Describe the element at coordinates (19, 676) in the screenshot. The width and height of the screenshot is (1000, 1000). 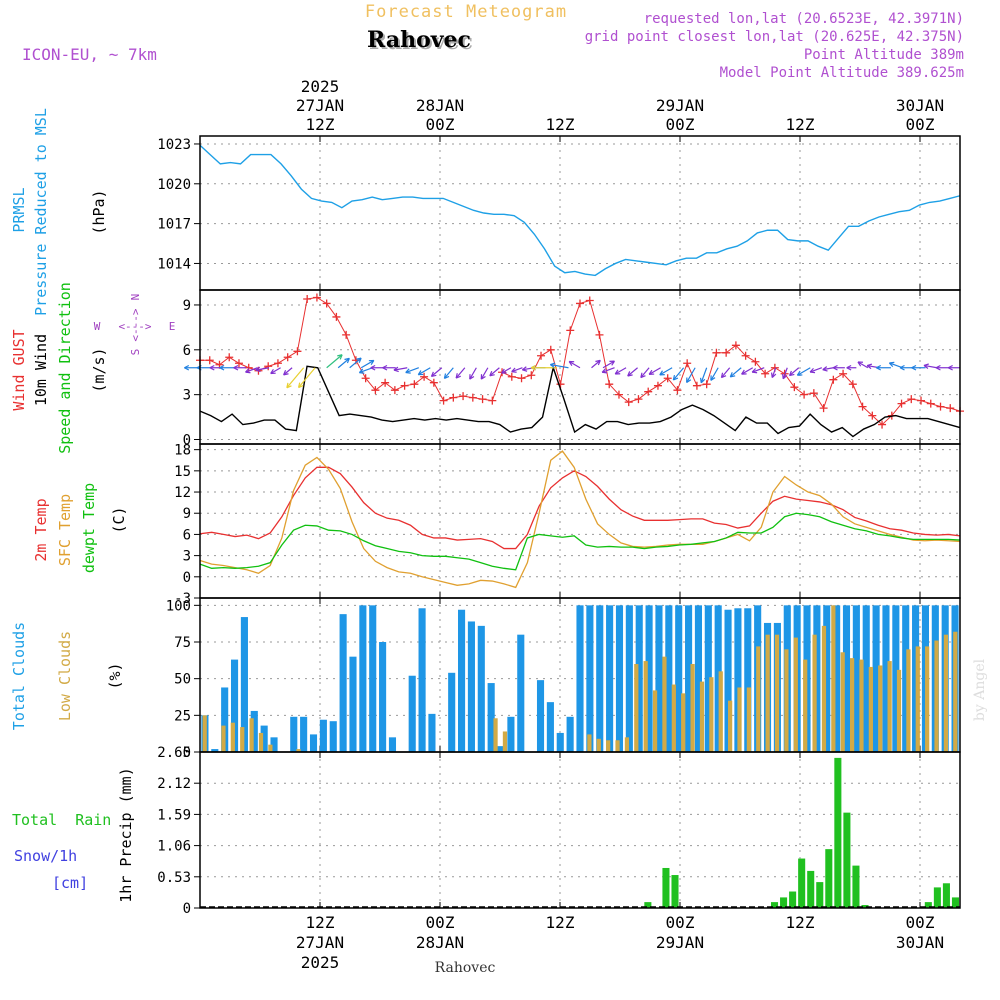
I see `total-clouds-label: Total Clouds` at that location.